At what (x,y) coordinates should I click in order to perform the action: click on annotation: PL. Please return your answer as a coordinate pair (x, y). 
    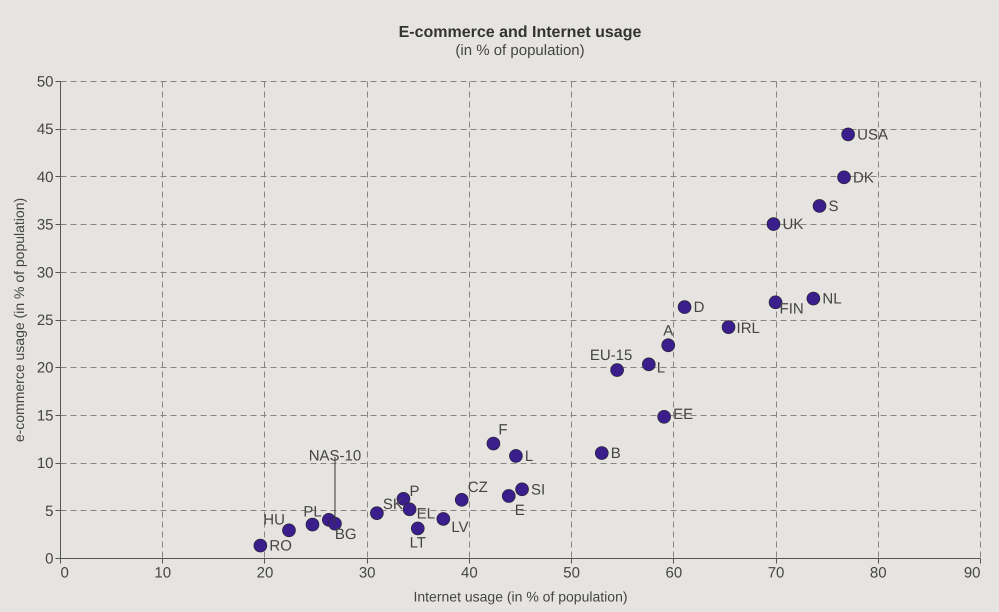
    Looking at the image, I should click on (312, 512).